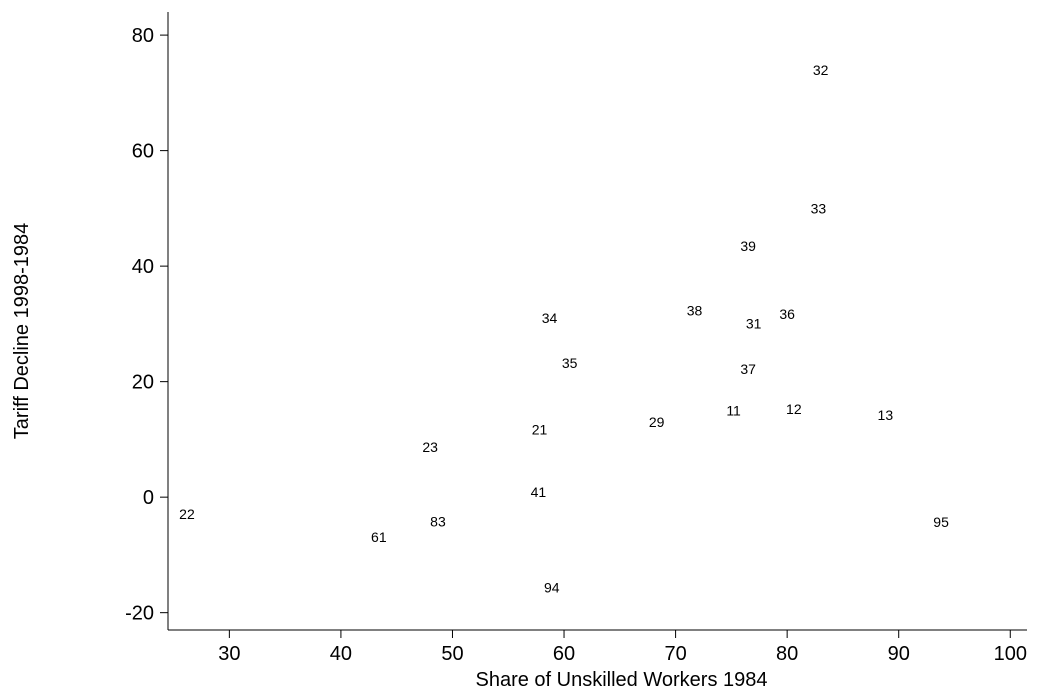 The width and height of the screenshot is (1040, 696). What do you see at coordinates (143, 152) in the screenshot?
I see `y-tick-label: 60` at bounding box center [143, 152].